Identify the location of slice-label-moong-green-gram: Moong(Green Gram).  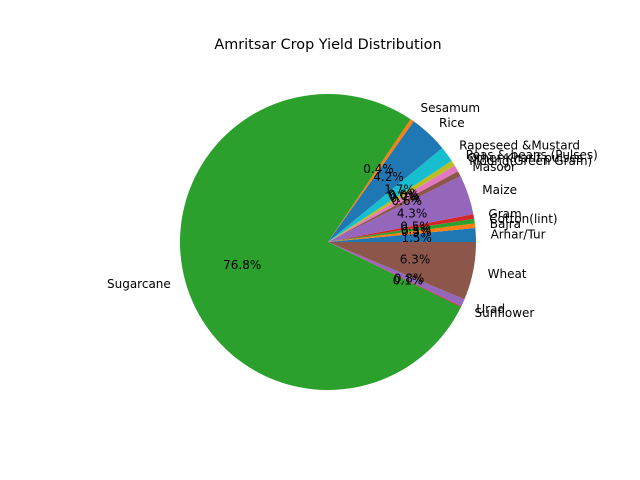
(530, 161).